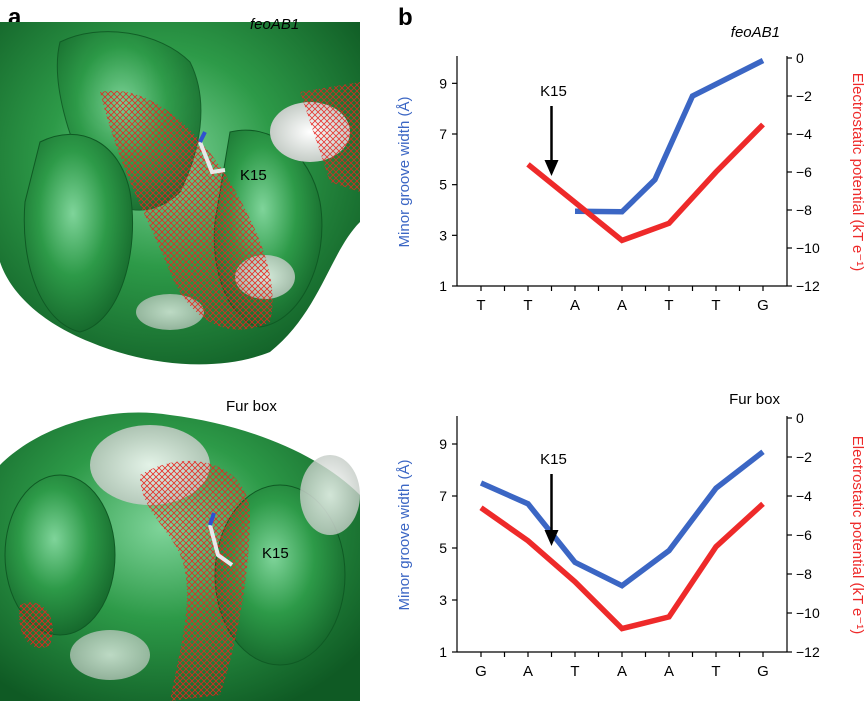  What do you see at coordinates (275, 553) in the screenshot?
I see `residue-label-bottom: K15` at bounding box center [275, 553].